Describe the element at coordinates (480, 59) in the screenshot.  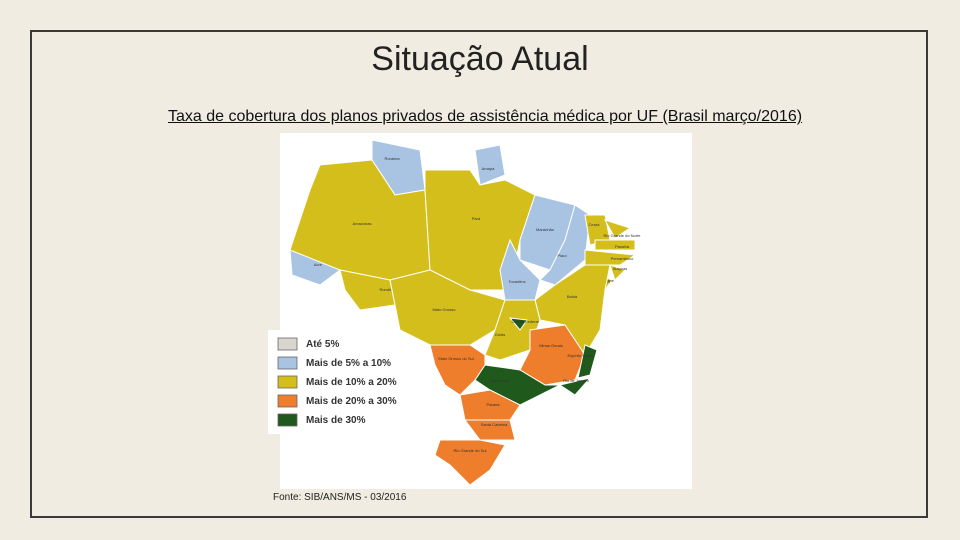
I see `title: Situação Atual` at that location.